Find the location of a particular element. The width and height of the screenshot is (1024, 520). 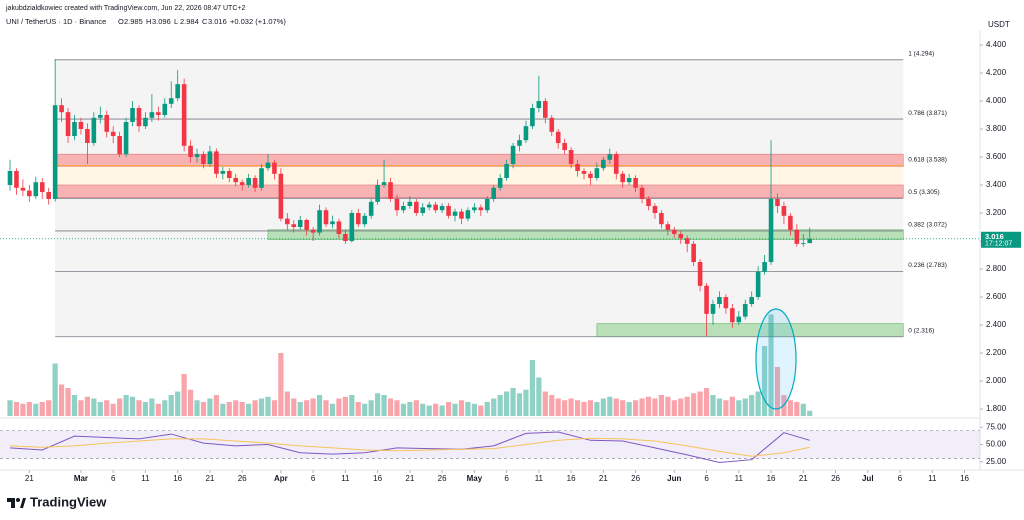

rsi-band is located at coordinates (490, 444).